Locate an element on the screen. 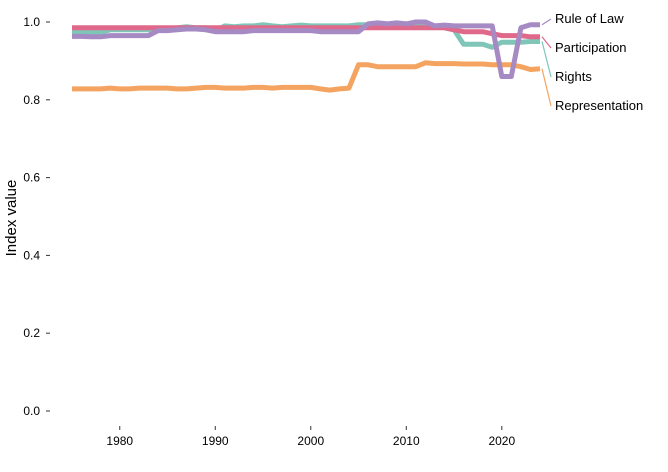 The height and width of the screenshot is (472, 668). x-axis: 1980 1990 2000 2010 2020 is located at coordinates (310, 437).